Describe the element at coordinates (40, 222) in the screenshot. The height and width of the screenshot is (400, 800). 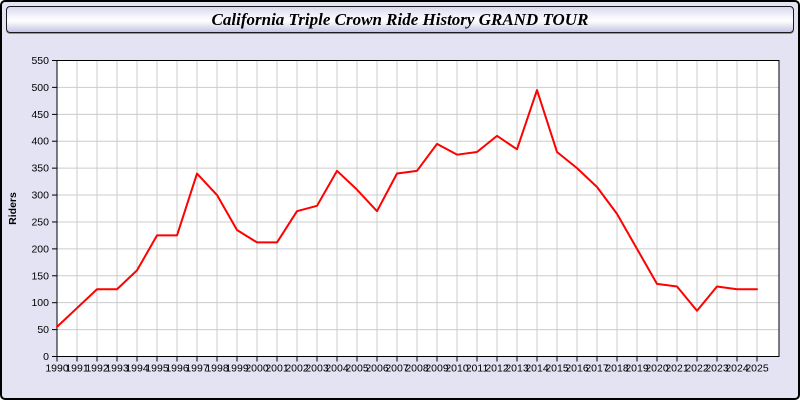
I see `y-axis-tick-label: 250` at that location.